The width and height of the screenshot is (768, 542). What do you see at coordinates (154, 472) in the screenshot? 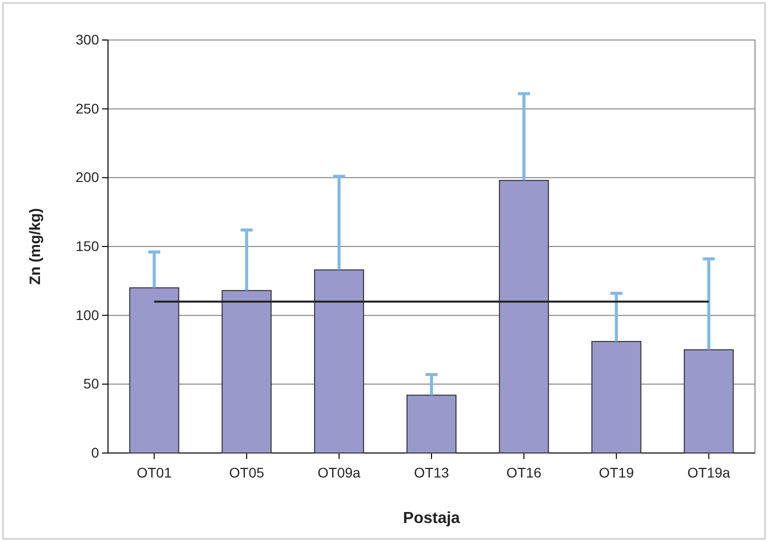
I see `x-tick-label: OT01` at bounding box center [154, 472].